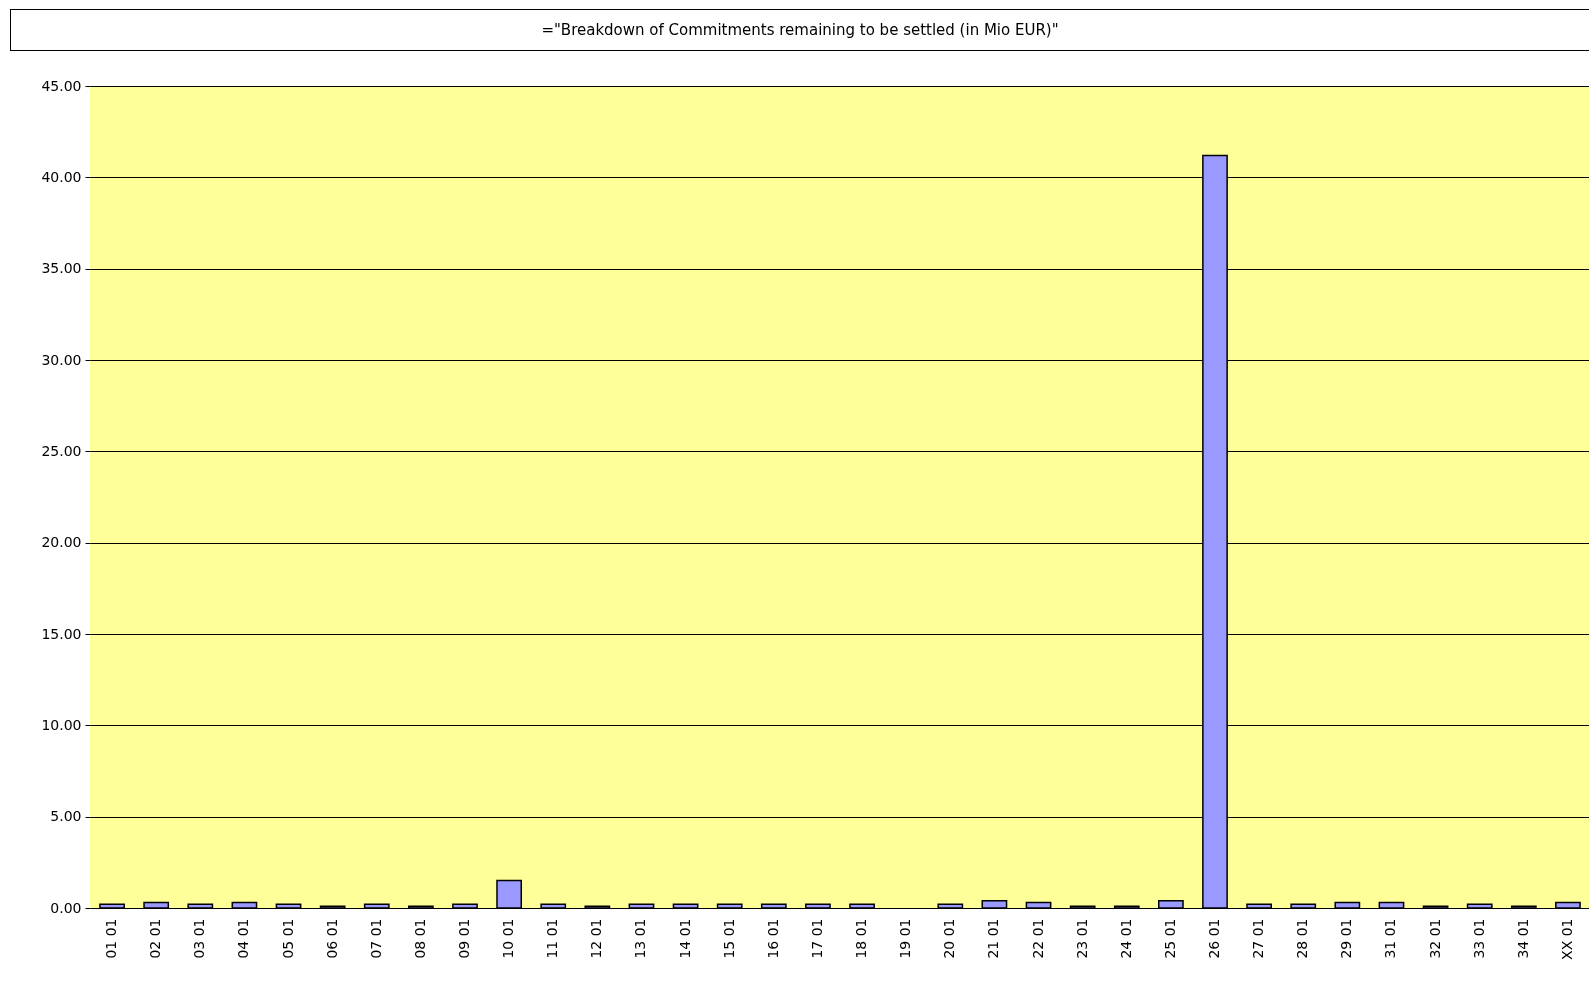 The width and height of the screenshot is (1589, 991). Describe the element at coordinates (1434, 938) in the screenshot. I see `x-tick-label: 32 01` at that location.